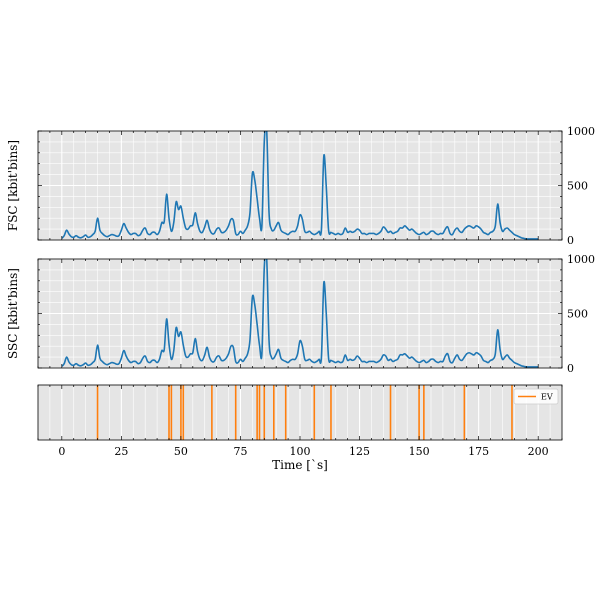 This screenshot has width=600, height=605. I want to click on event-panel: 0 25 50 75 100 125 150 175 200 Time [`s] EV, so click(300, 428).